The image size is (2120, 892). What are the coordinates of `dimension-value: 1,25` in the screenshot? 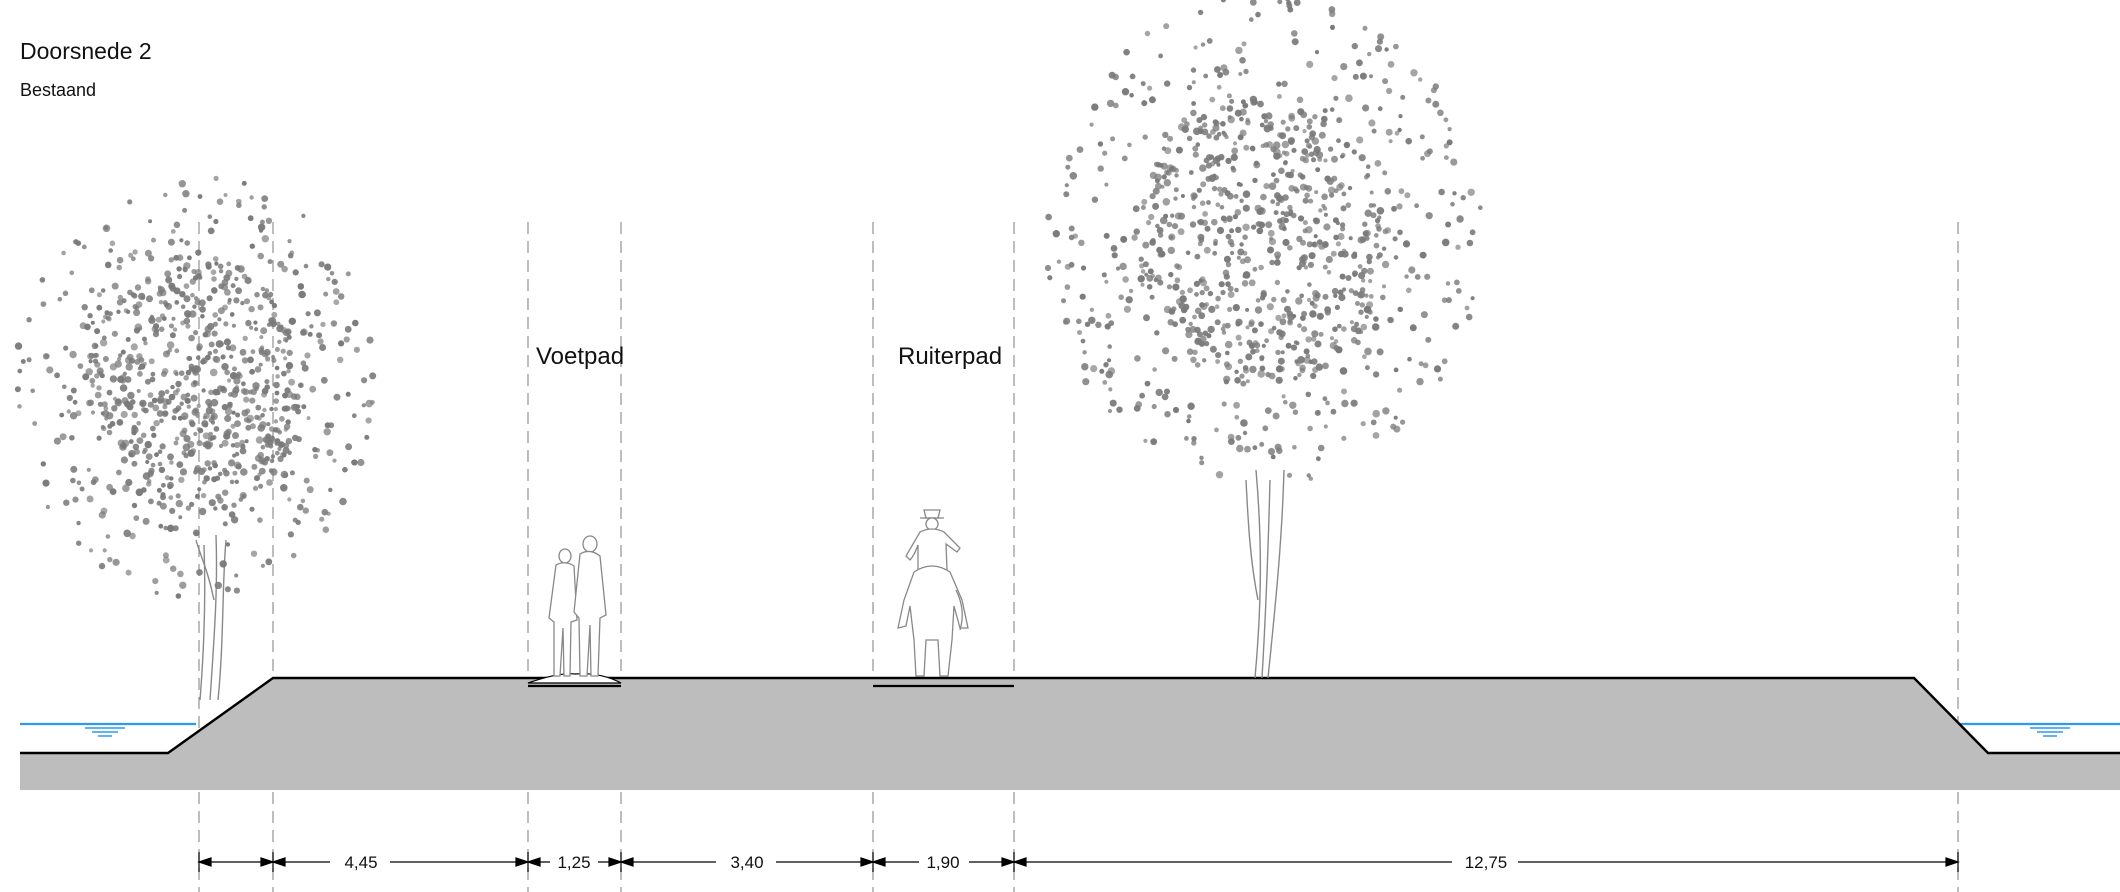 It's located at (573, 862).